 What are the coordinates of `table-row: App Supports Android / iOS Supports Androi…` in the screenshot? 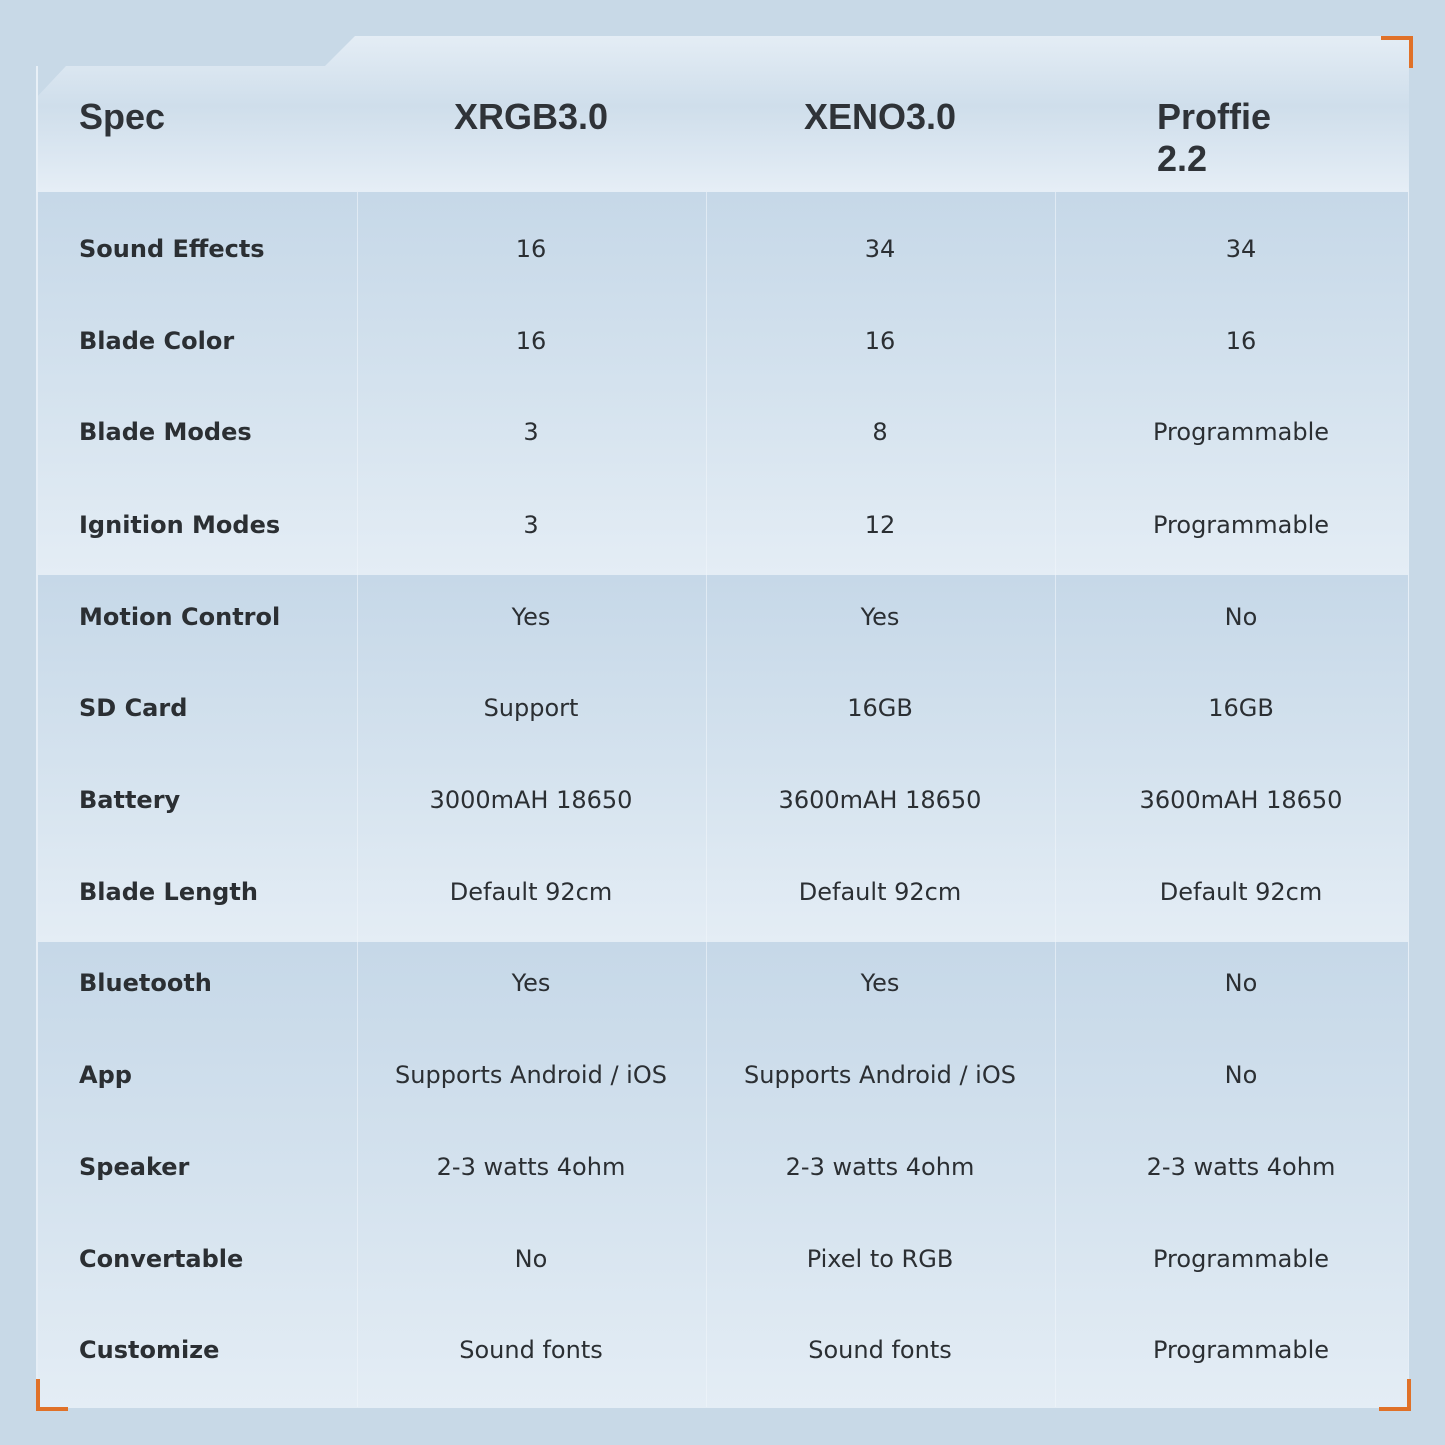 It's located at (722, 1075).